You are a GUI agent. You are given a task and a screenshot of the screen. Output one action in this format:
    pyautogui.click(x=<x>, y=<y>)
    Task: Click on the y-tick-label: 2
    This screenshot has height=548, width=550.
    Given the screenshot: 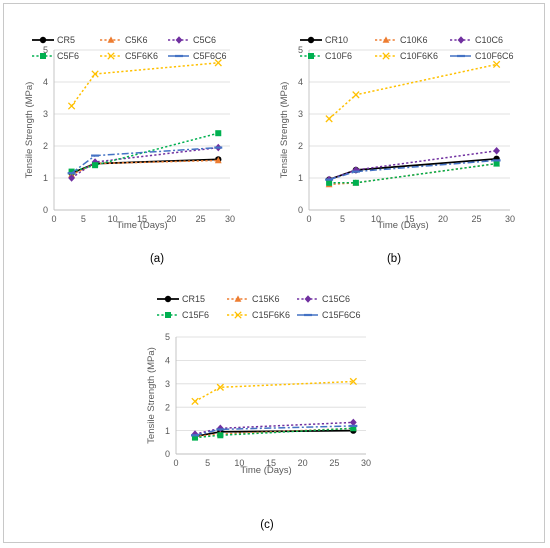 What is the action you would take?
    pyautogui.click(x=167, y=407)
    